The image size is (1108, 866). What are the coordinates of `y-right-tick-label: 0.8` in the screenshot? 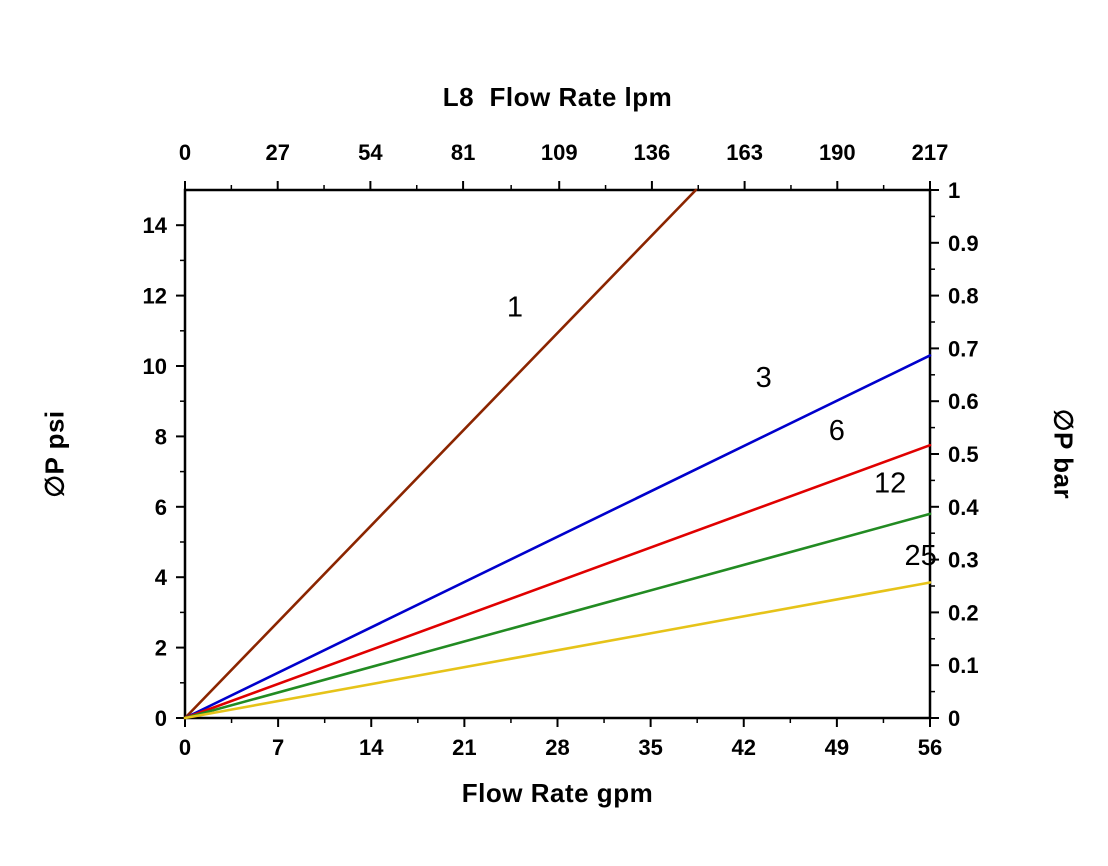 It's located at (963, 296).